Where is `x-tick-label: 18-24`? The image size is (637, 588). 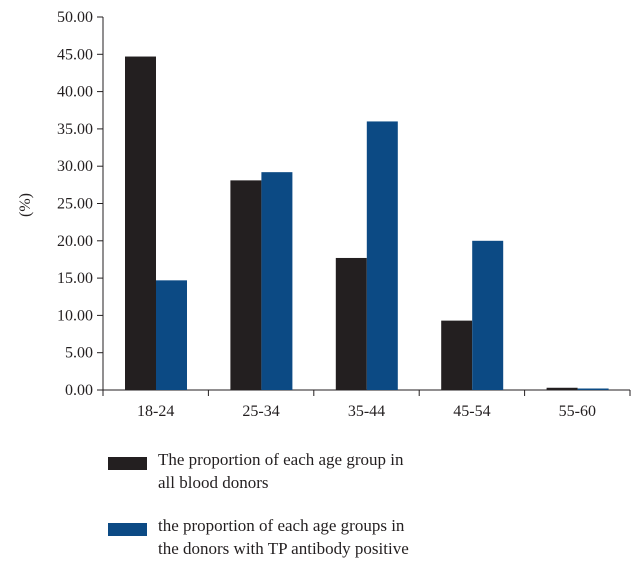
x-tick-label: 18-24 is located at coordinates (155, 411).